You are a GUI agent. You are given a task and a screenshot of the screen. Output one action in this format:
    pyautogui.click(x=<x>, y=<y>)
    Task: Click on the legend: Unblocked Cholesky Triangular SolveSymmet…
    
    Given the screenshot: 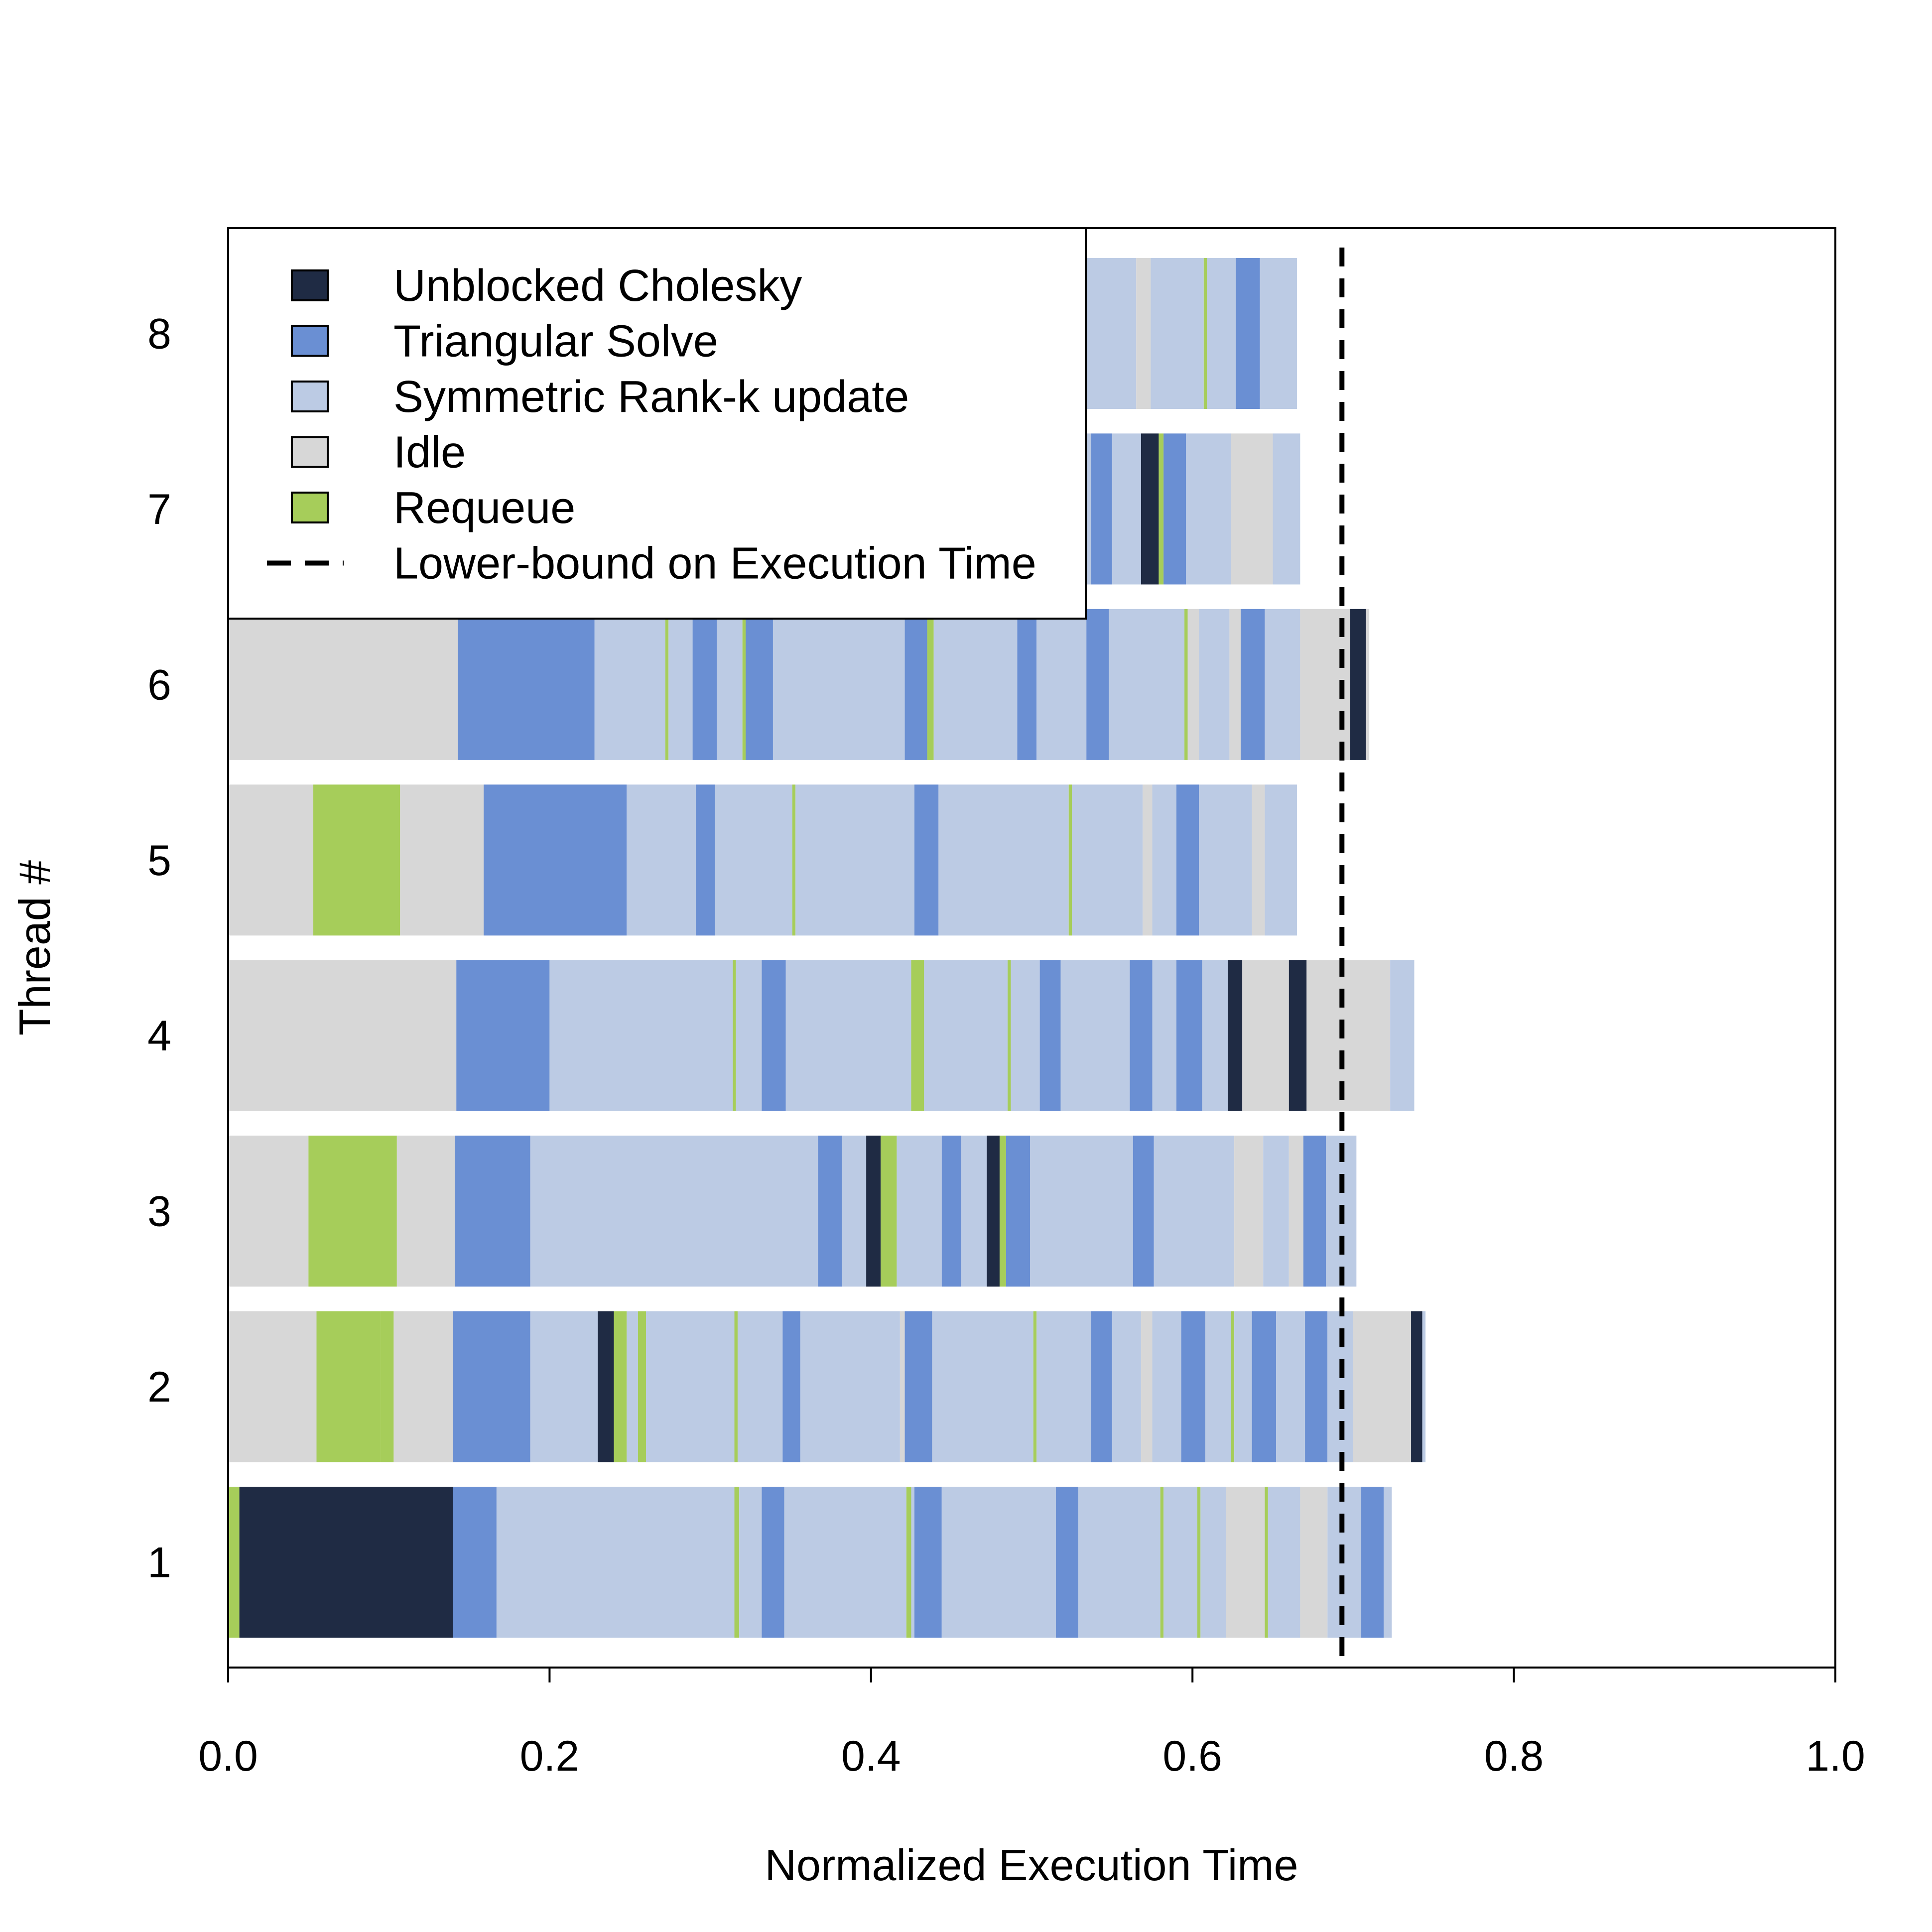 What is the action you would take?
    pyautogui.click(x=657, y=423)
    